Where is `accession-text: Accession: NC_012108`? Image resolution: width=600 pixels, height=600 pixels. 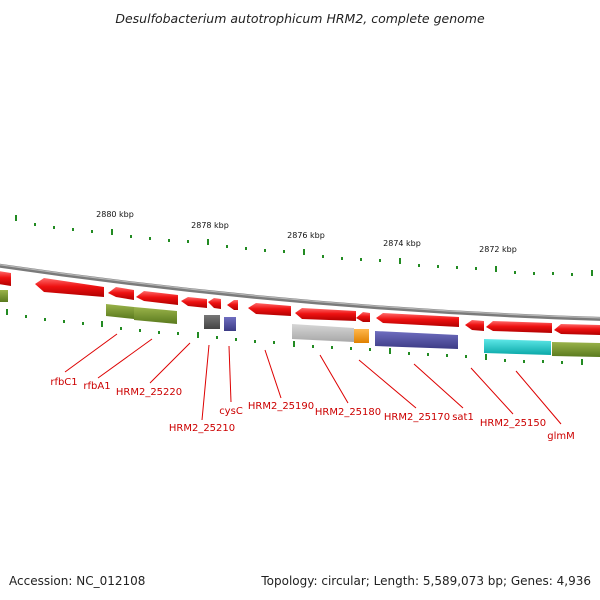 accession-text: Accession: NC_012108 is located at coordinates (77, 581).